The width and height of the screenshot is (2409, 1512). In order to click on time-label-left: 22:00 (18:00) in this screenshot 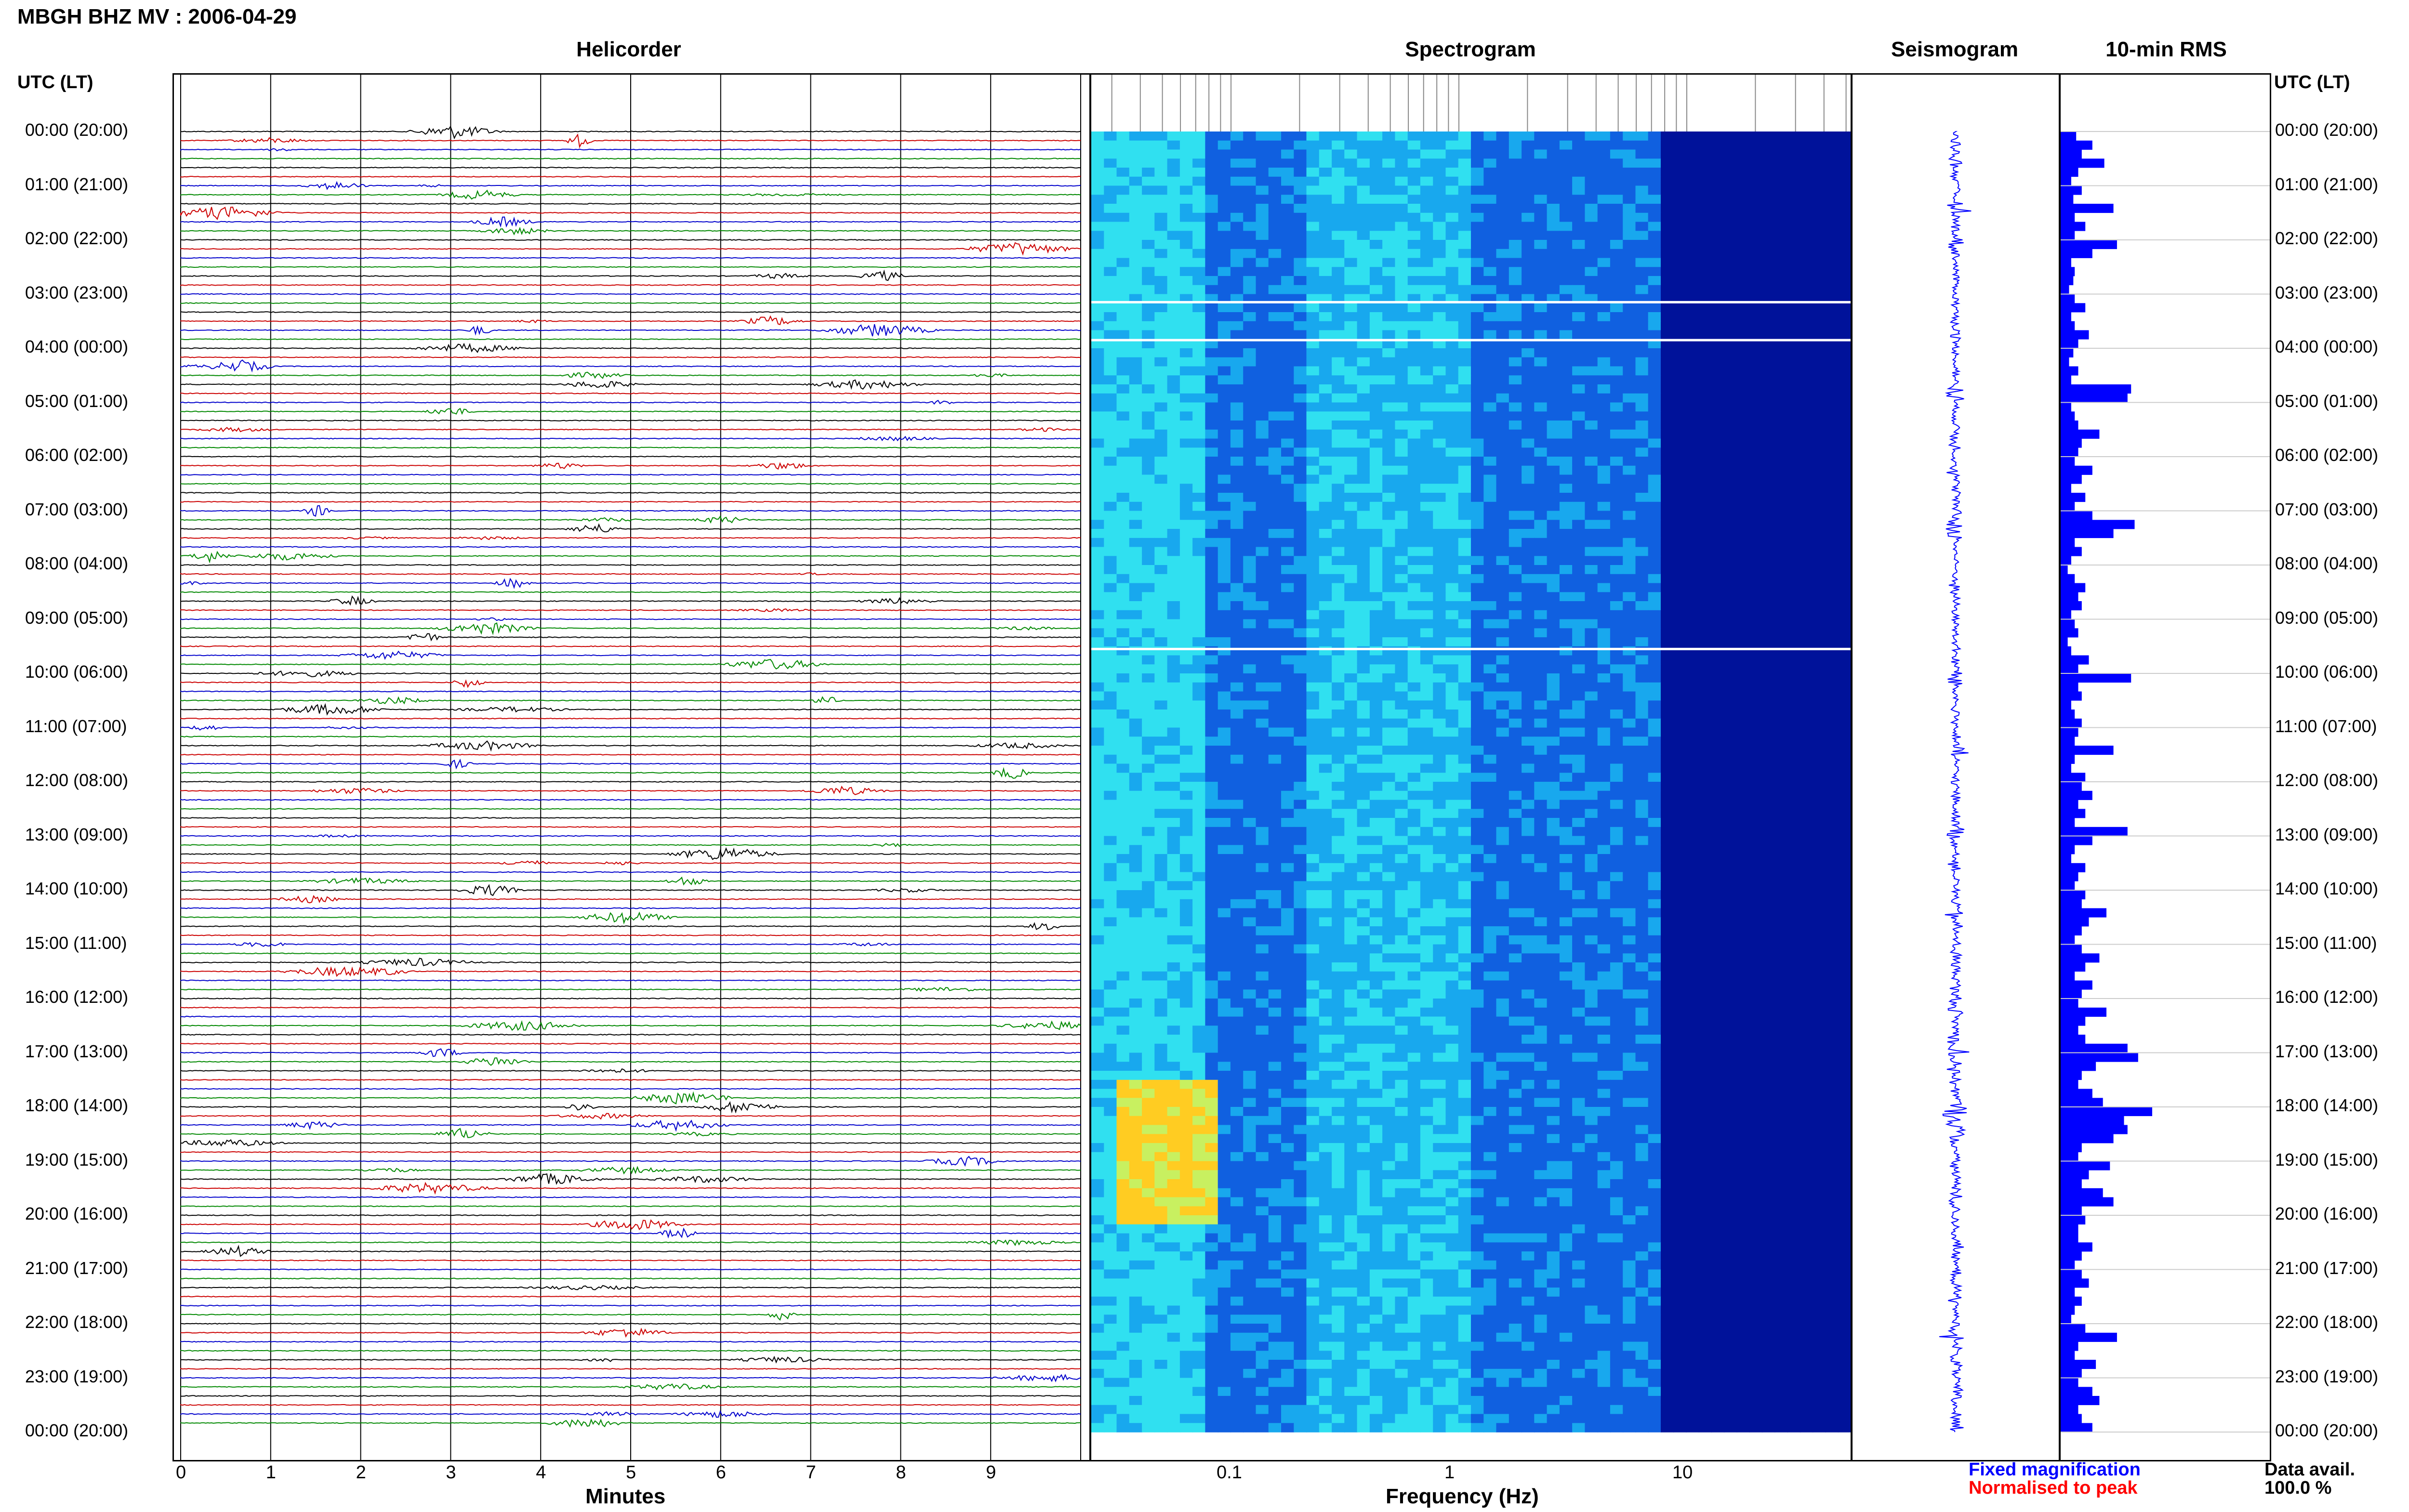, I will do `click(77, 1322)`.